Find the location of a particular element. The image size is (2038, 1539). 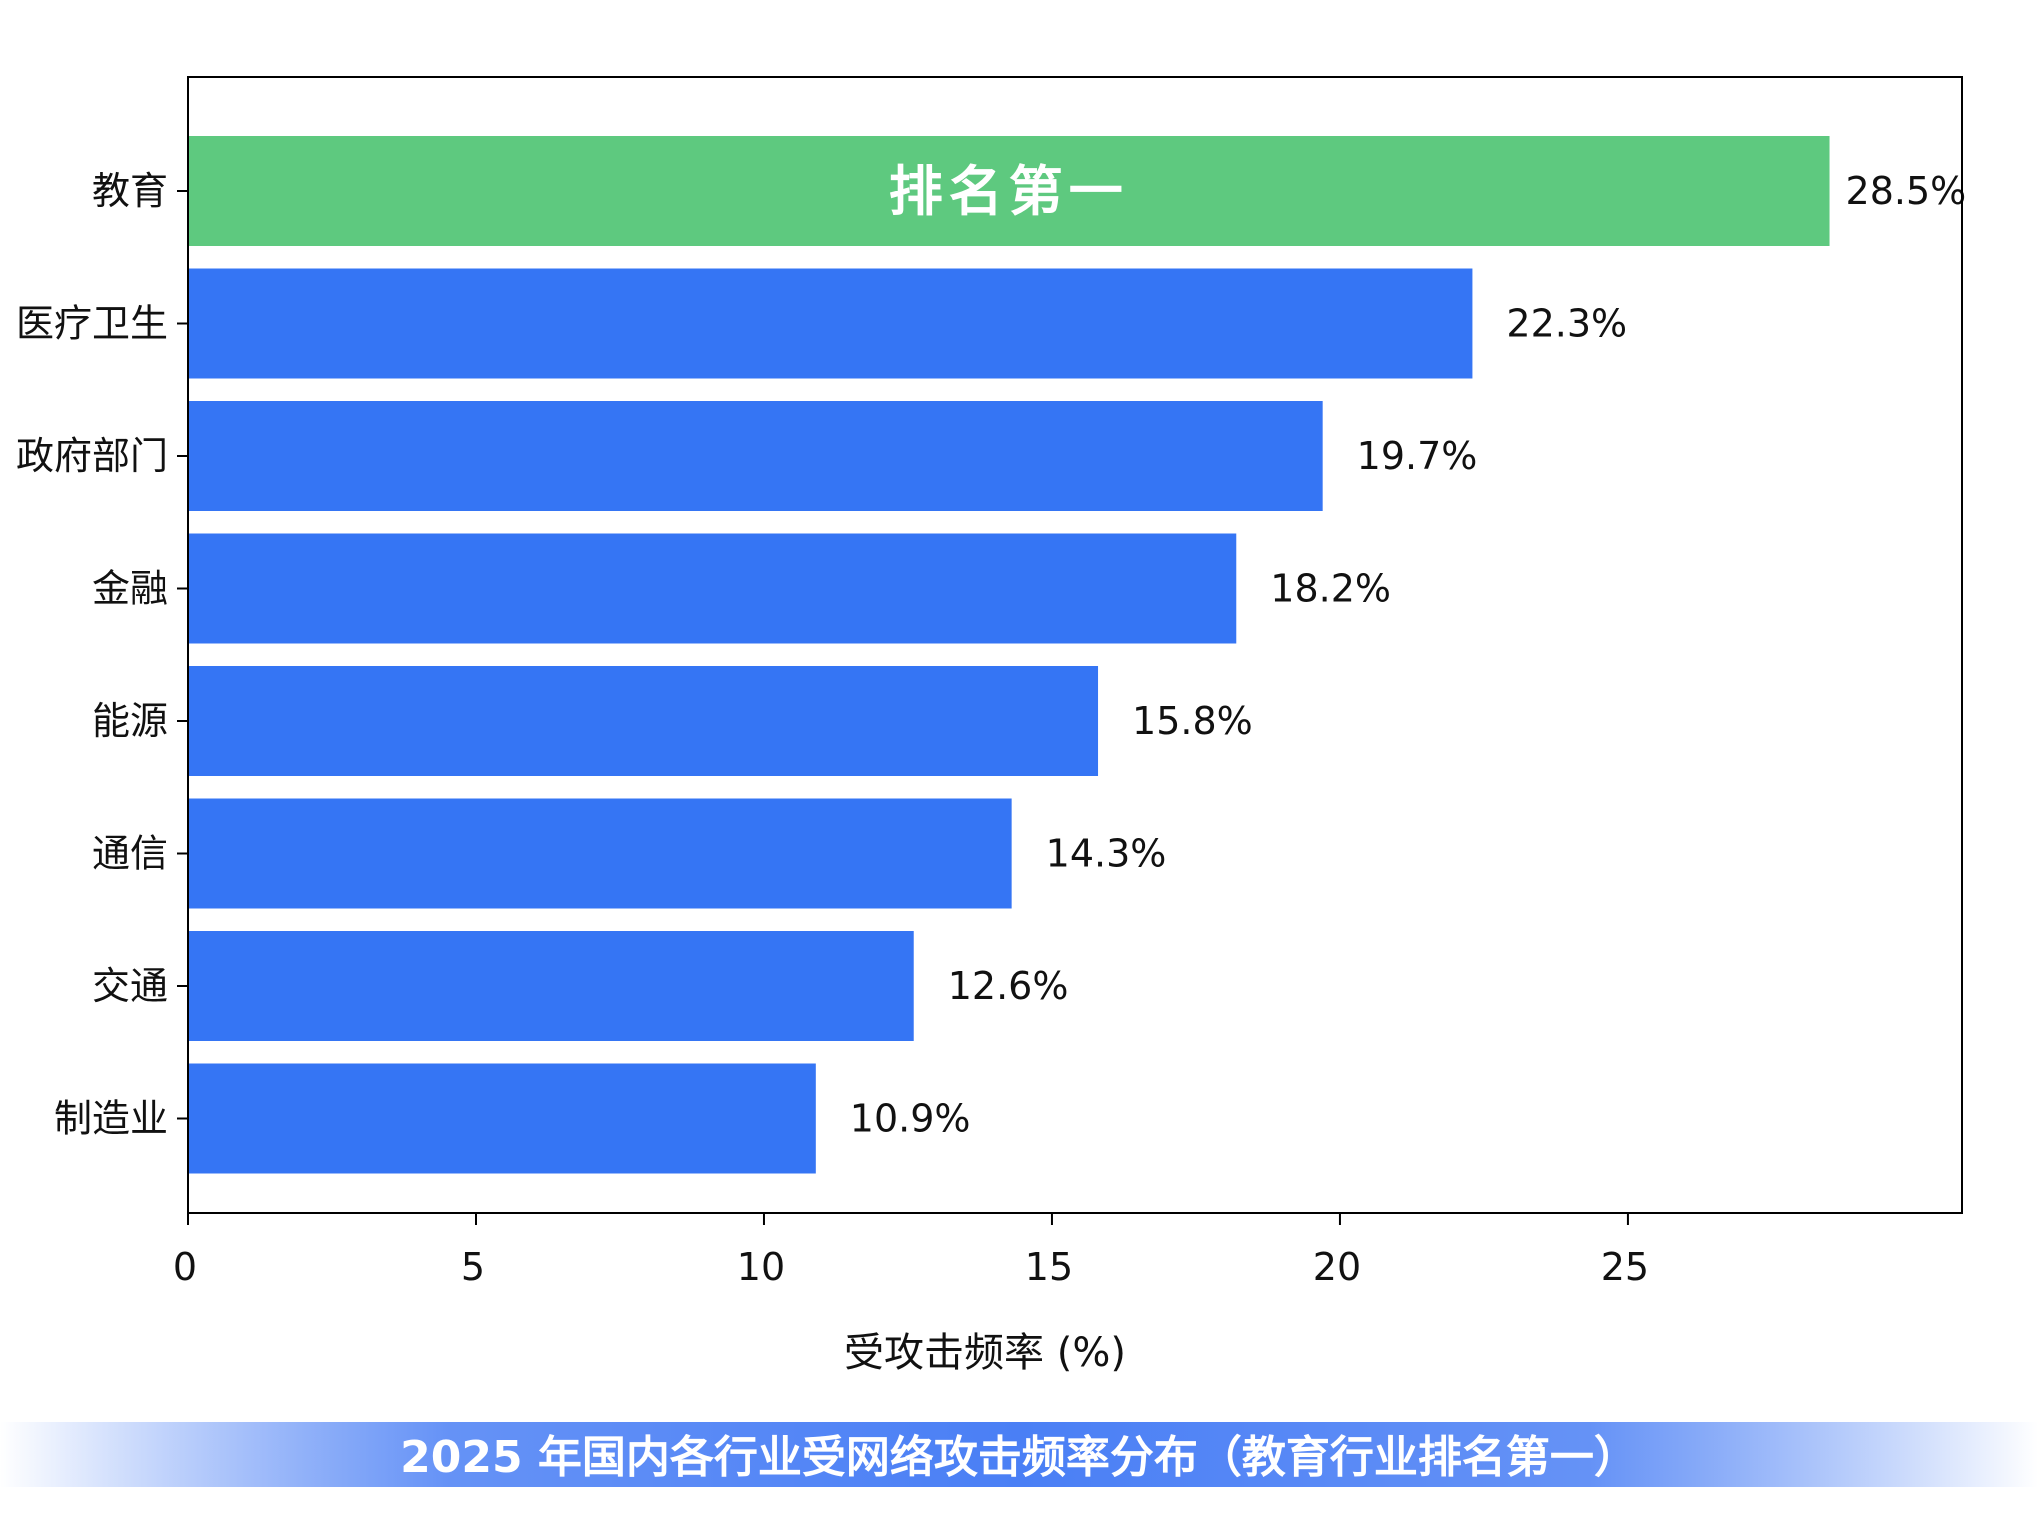

x-tick-label-6: 25 is located at coordinates (1625, 1267).